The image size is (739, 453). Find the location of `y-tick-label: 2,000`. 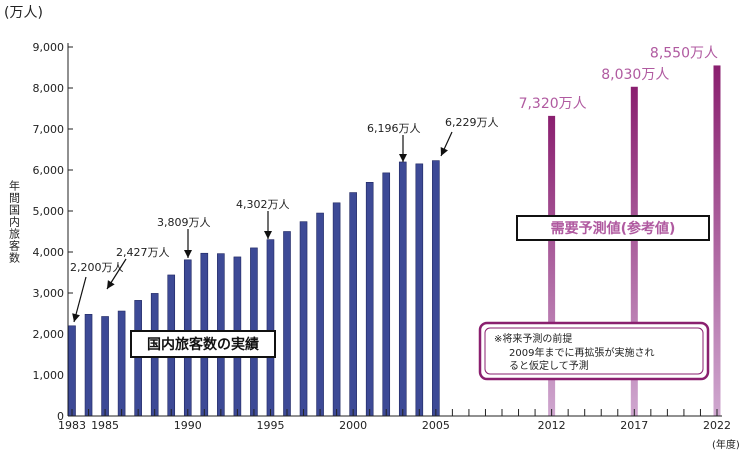

y-tick-label: 2,000 is located at coordinates (49, 334).